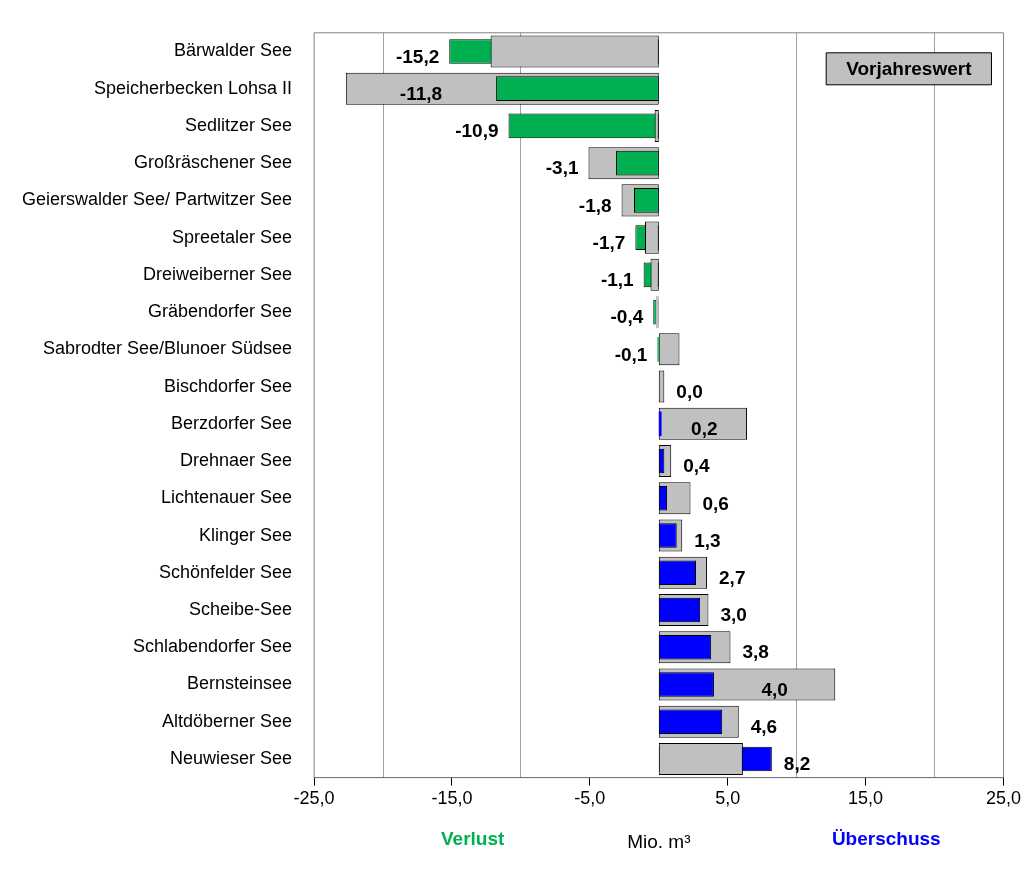 The image size is (1032, 872). Describe the element at coordinates (246, 534) in the screenshot. I see `y-tick-label: Klinger See` at that location.